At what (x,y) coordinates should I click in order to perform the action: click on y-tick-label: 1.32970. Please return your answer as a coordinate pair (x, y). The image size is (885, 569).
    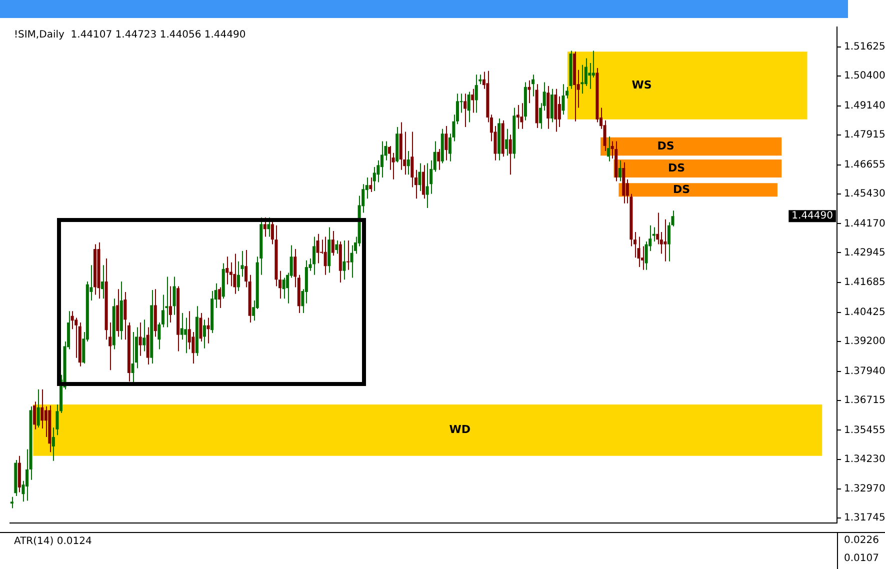
    Looking at the image, I should click on (864, 489).